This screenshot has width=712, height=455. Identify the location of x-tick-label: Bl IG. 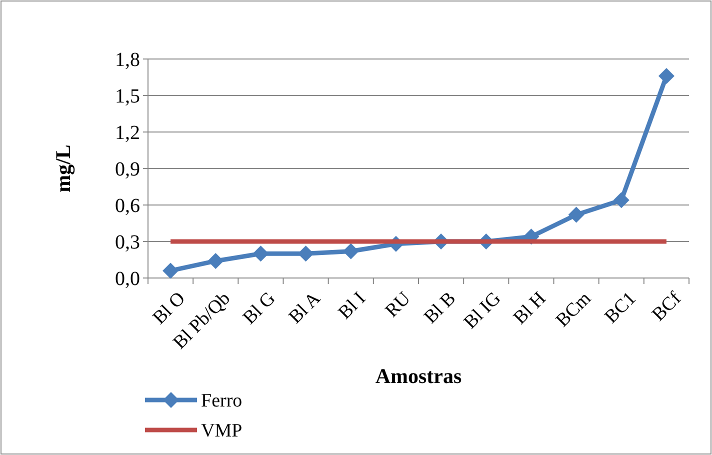
(483, 311).